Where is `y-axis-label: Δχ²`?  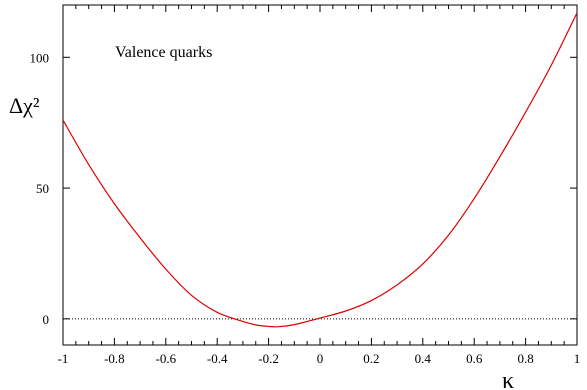
y-axis-label: Δχ² is located at coordinates (24, 105).